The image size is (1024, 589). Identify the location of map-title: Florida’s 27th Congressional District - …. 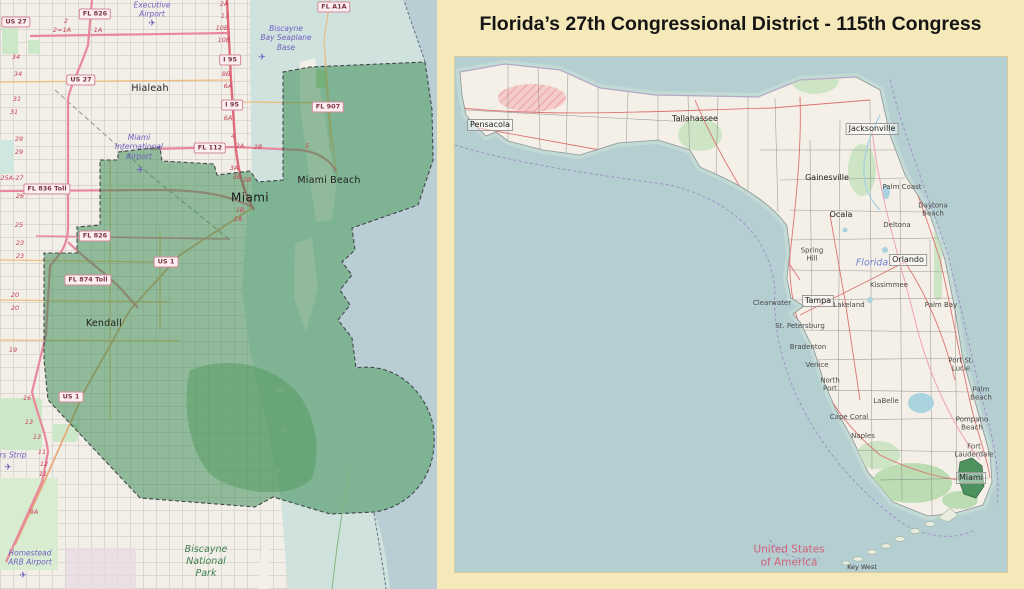
(730, 24).